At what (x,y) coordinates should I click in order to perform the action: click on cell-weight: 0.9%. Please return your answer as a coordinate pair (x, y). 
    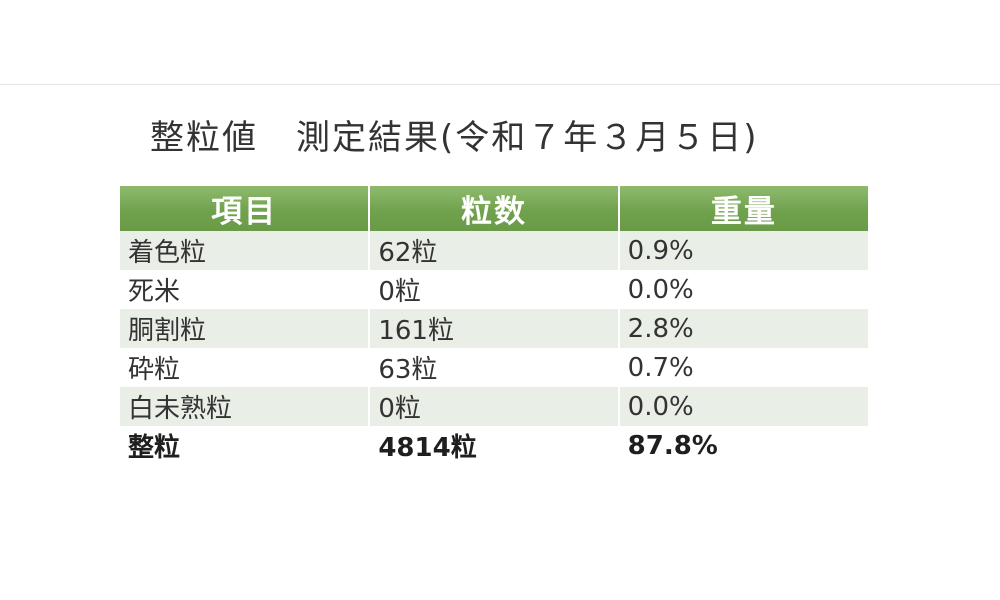
    Looking at the image, I should click on (743, 250).